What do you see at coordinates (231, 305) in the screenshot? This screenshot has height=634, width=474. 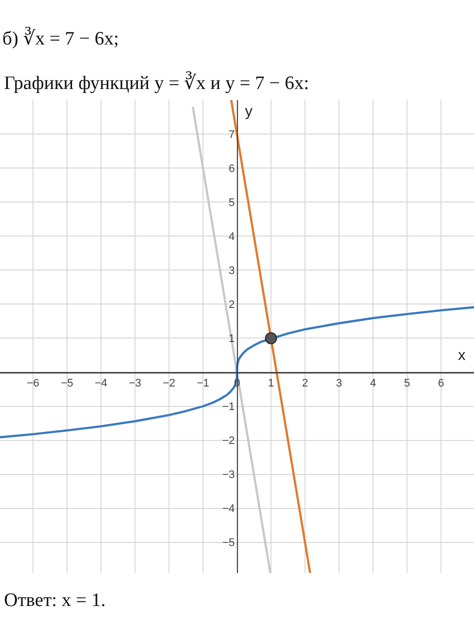 I see `y-tick-label: 2` at bounding box center [231, 305].